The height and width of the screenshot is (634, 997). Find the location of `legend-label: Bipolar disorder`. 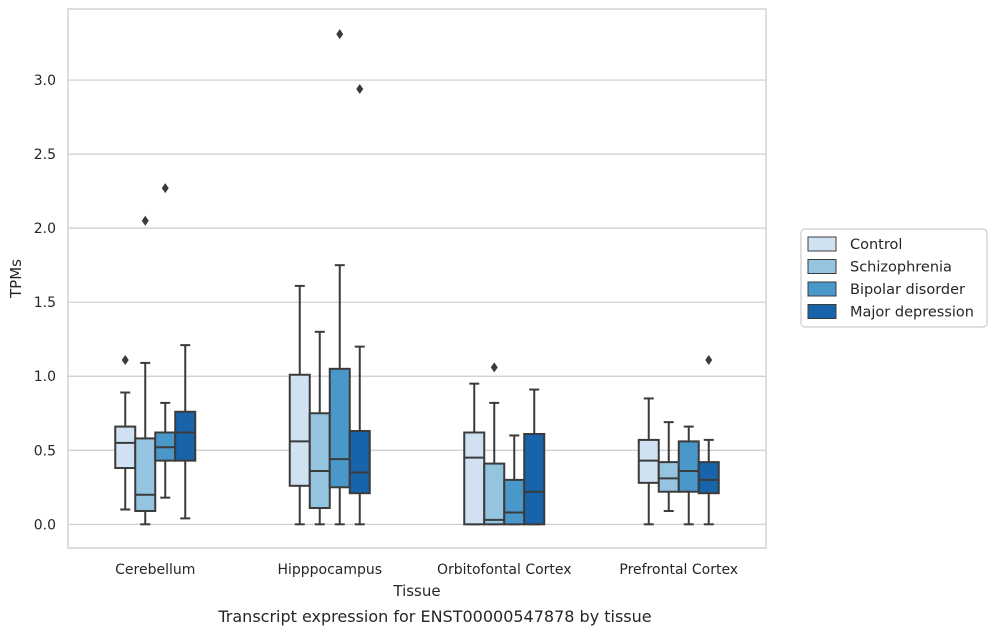

legend-label: Bipolar disorder is located at coordinates (907, 290).